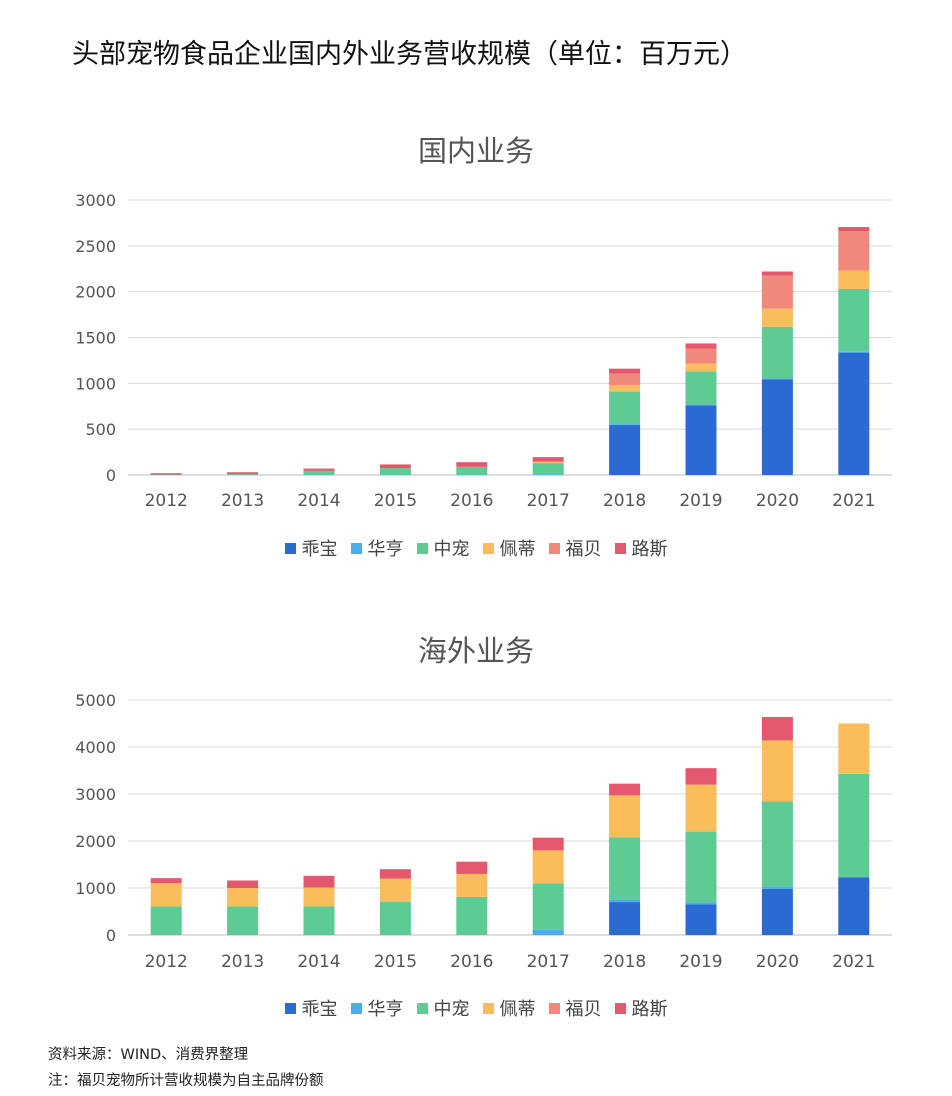 Image resolution: width=952 pixels, height=1096 pixels. What do you see at coordinates (166, 962) in the screenshot?
I see `x-tick-label: 2012` at bounding box center [166, 962].